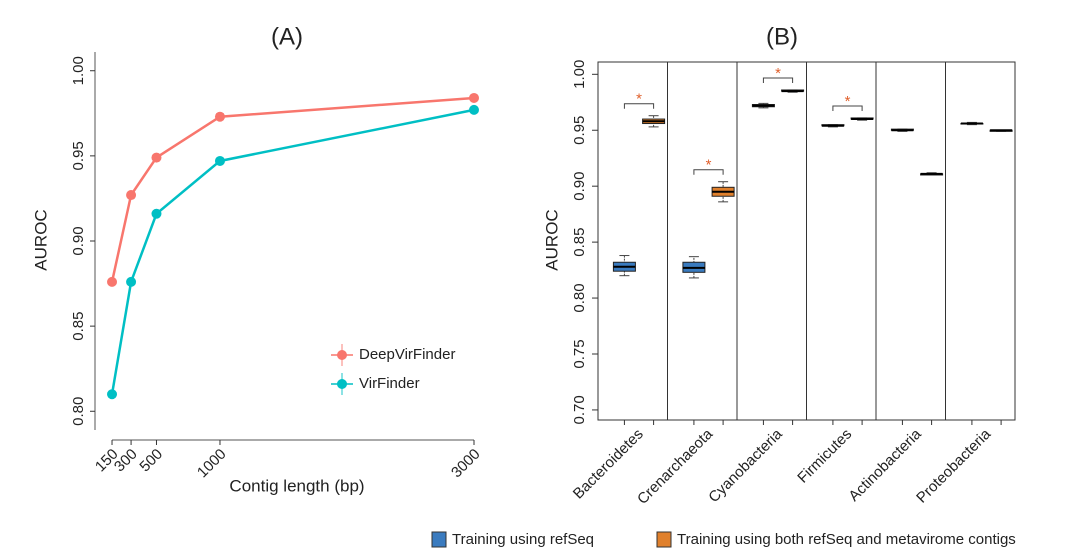 Image resolution: width=1080 pixels, height=559 pixels. What do you see at coordinates (407, 354) in the screenshot?
I see `legend-label: DeepVirFinder` at bounding box center [407, 354].